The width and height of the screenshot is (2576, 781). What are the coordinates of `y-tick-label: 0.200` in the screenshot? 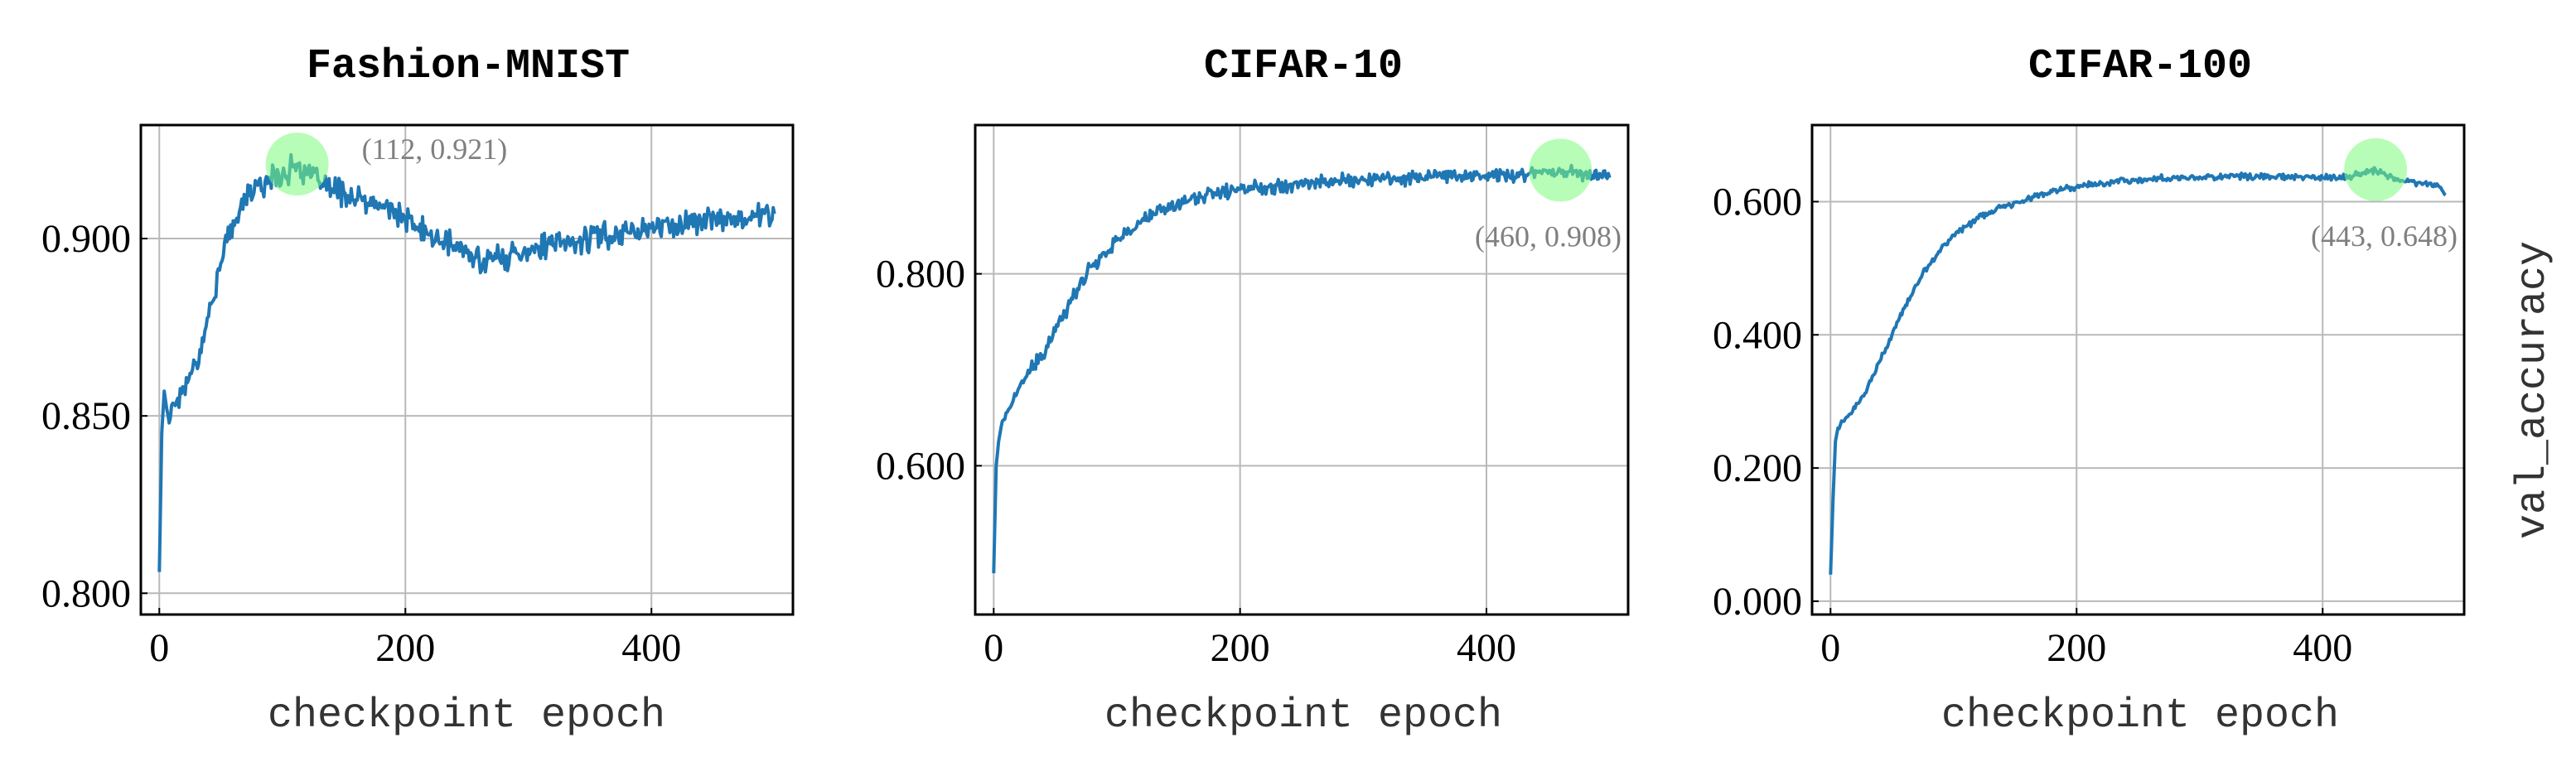 It's located at (1758, 468).